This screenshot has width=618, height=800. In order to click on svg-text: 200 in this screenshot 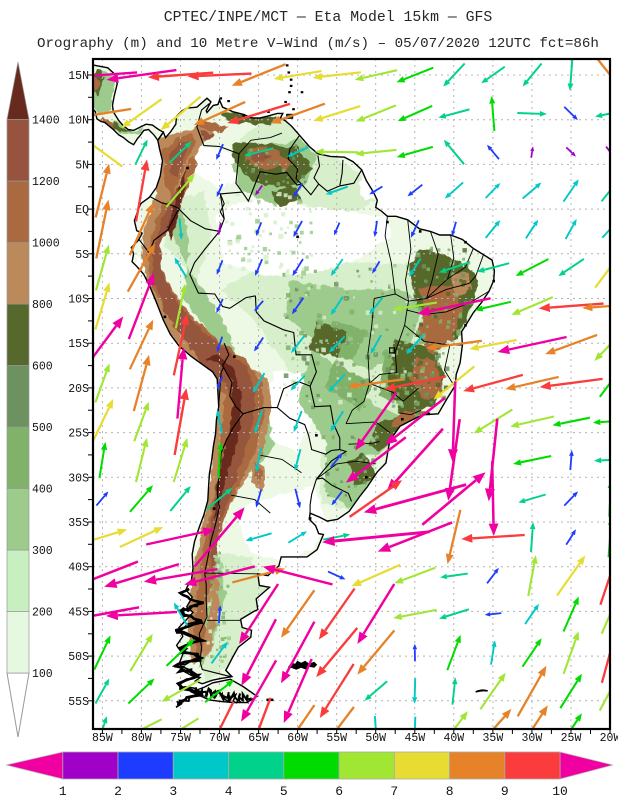, I will do `click(42, 613)`.